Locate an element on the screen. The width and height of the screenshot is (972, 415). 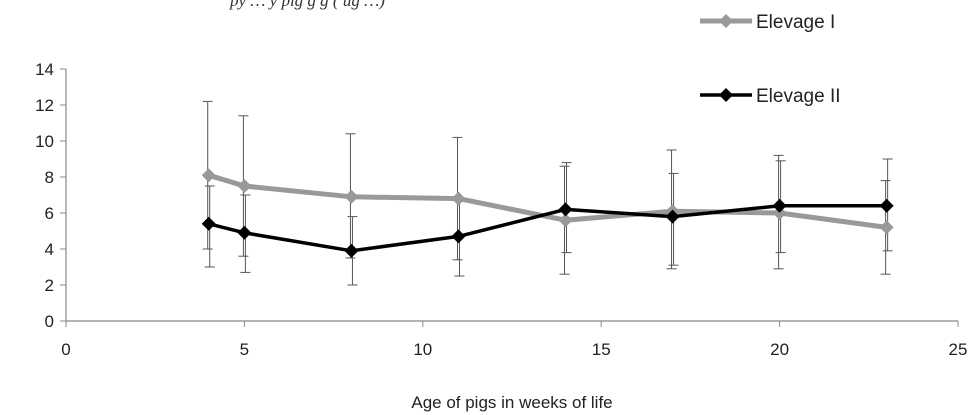
legend-entry: Elevage I is located at coordinates (767, 22).